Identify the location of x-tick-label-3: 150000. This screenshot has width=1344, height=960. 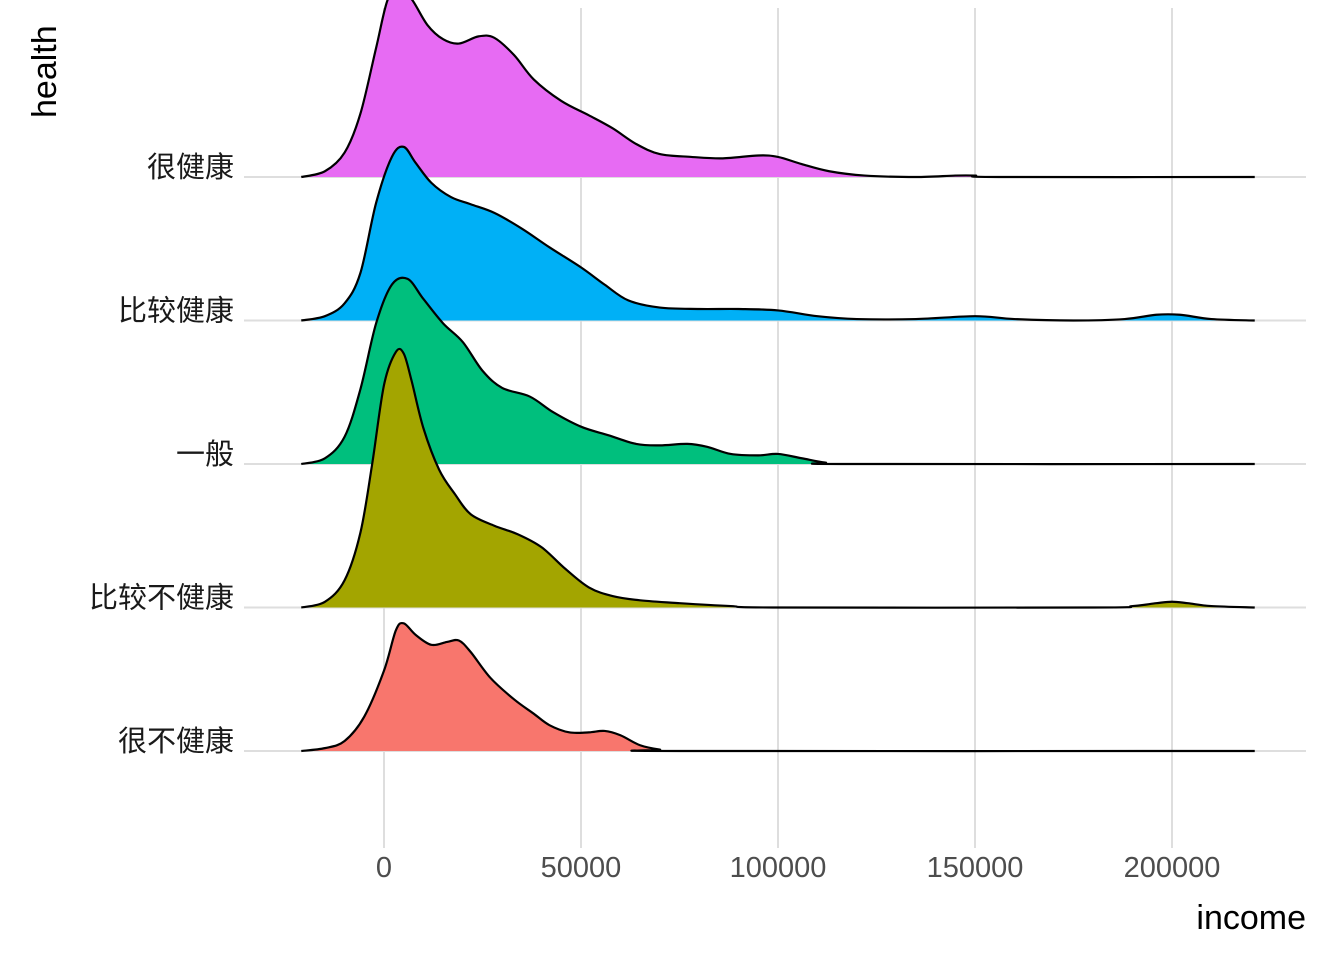
(975, 868).